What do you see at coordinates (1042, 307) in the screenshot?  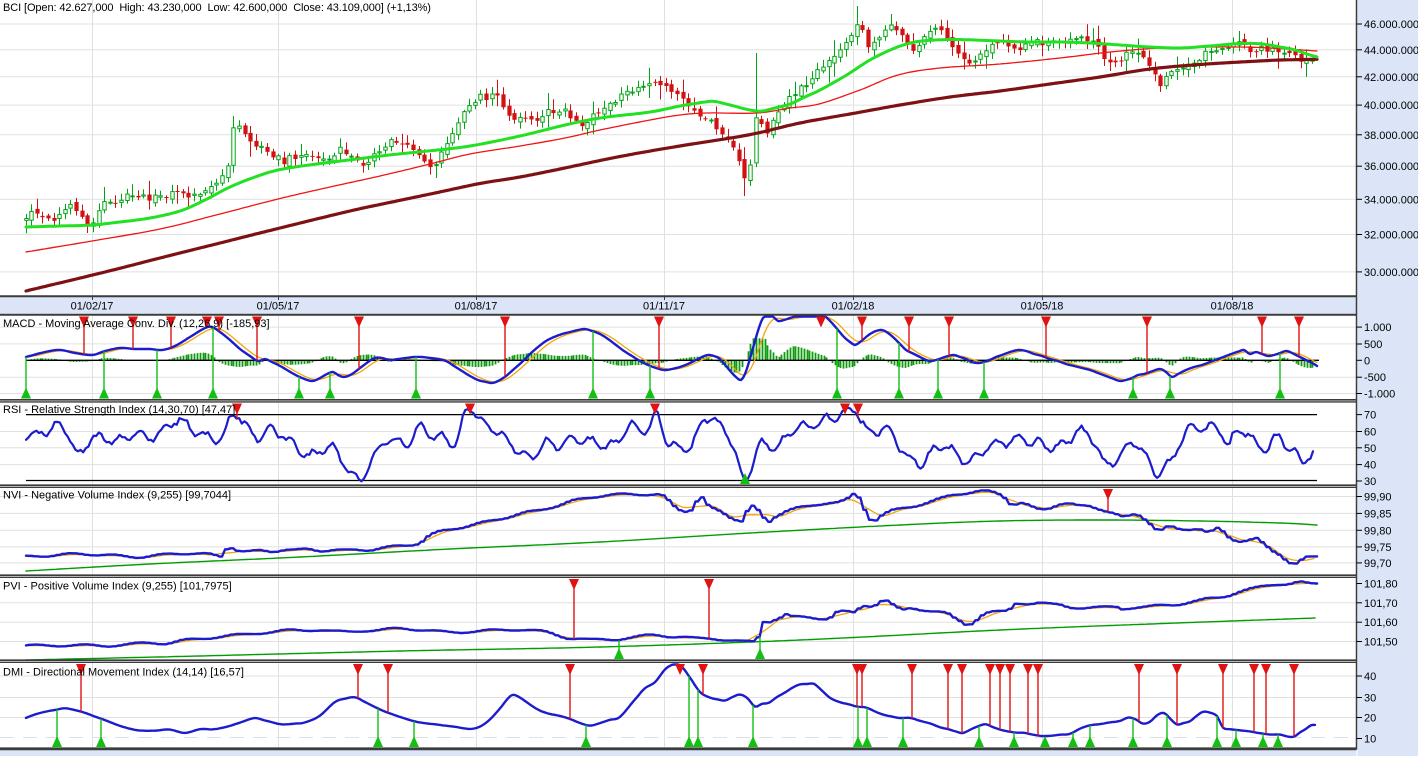 I see `svg-text: 01/05/18` at bounding box center [1042, 307].